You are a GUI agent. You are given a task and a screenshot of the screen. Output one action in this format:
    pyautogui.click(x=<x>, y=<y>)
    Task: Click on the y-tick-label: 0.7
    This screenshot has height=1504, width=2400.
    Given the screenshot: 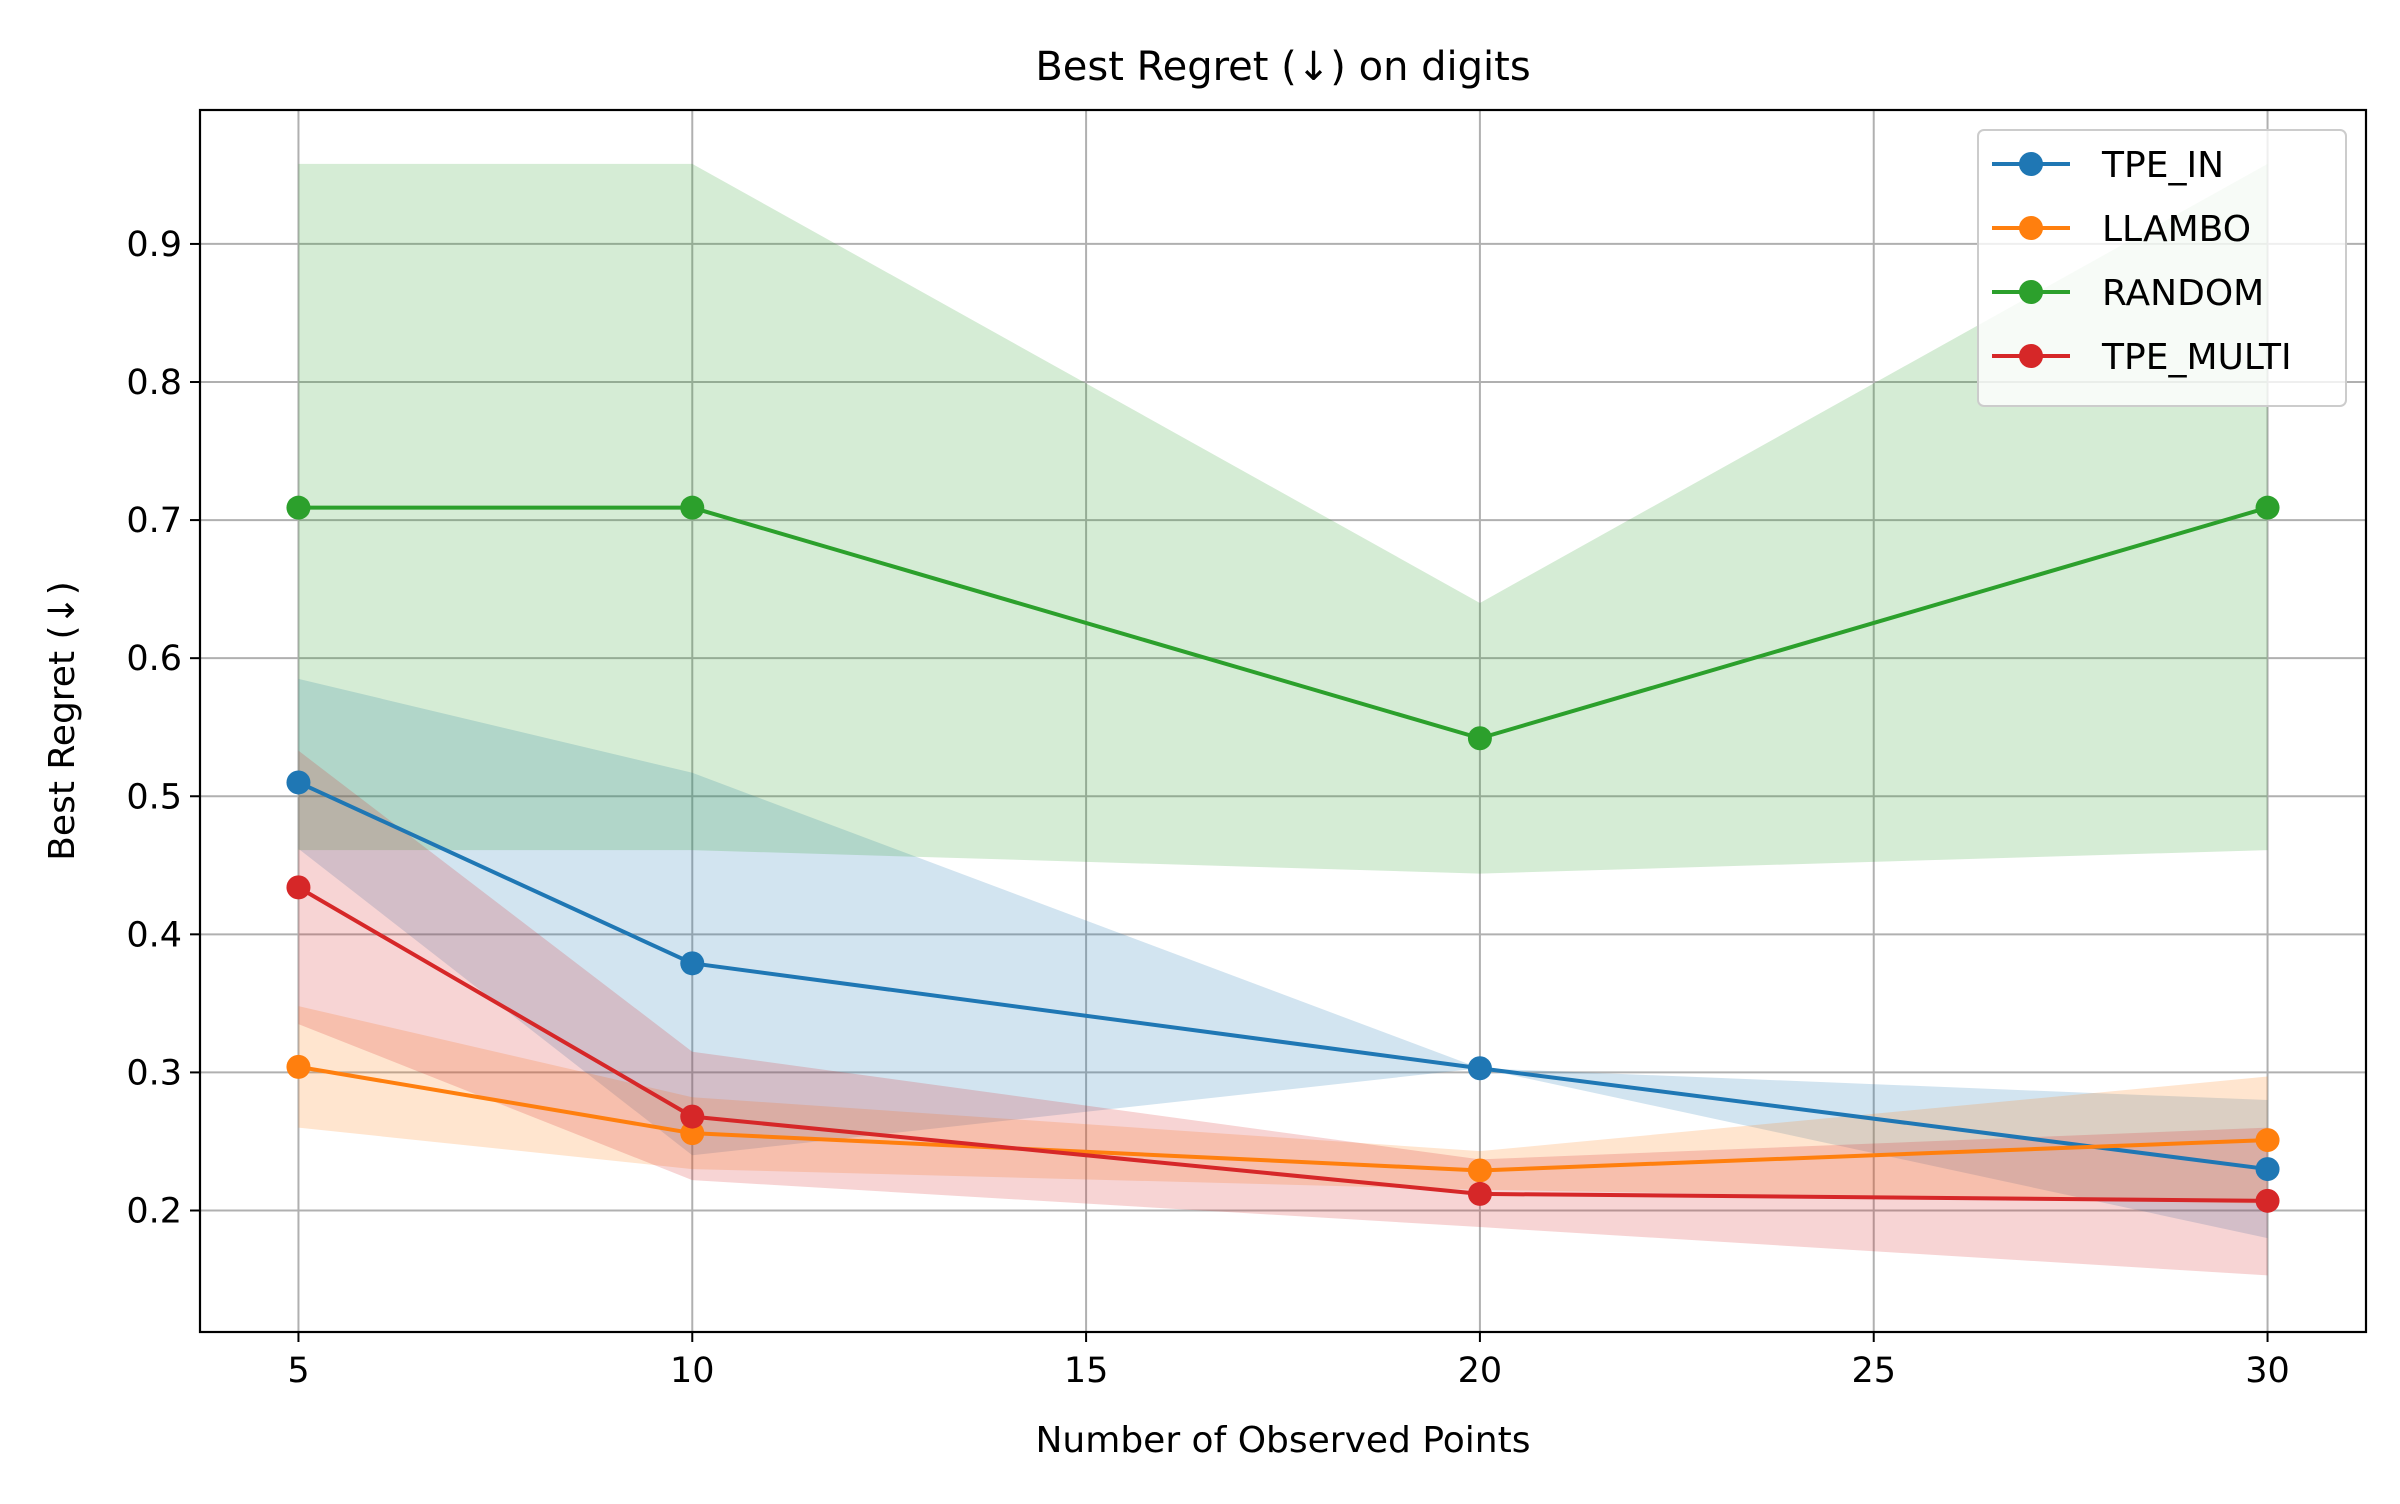 What is the action you would take?
    pyautogui.click(x=154, y=521)
    